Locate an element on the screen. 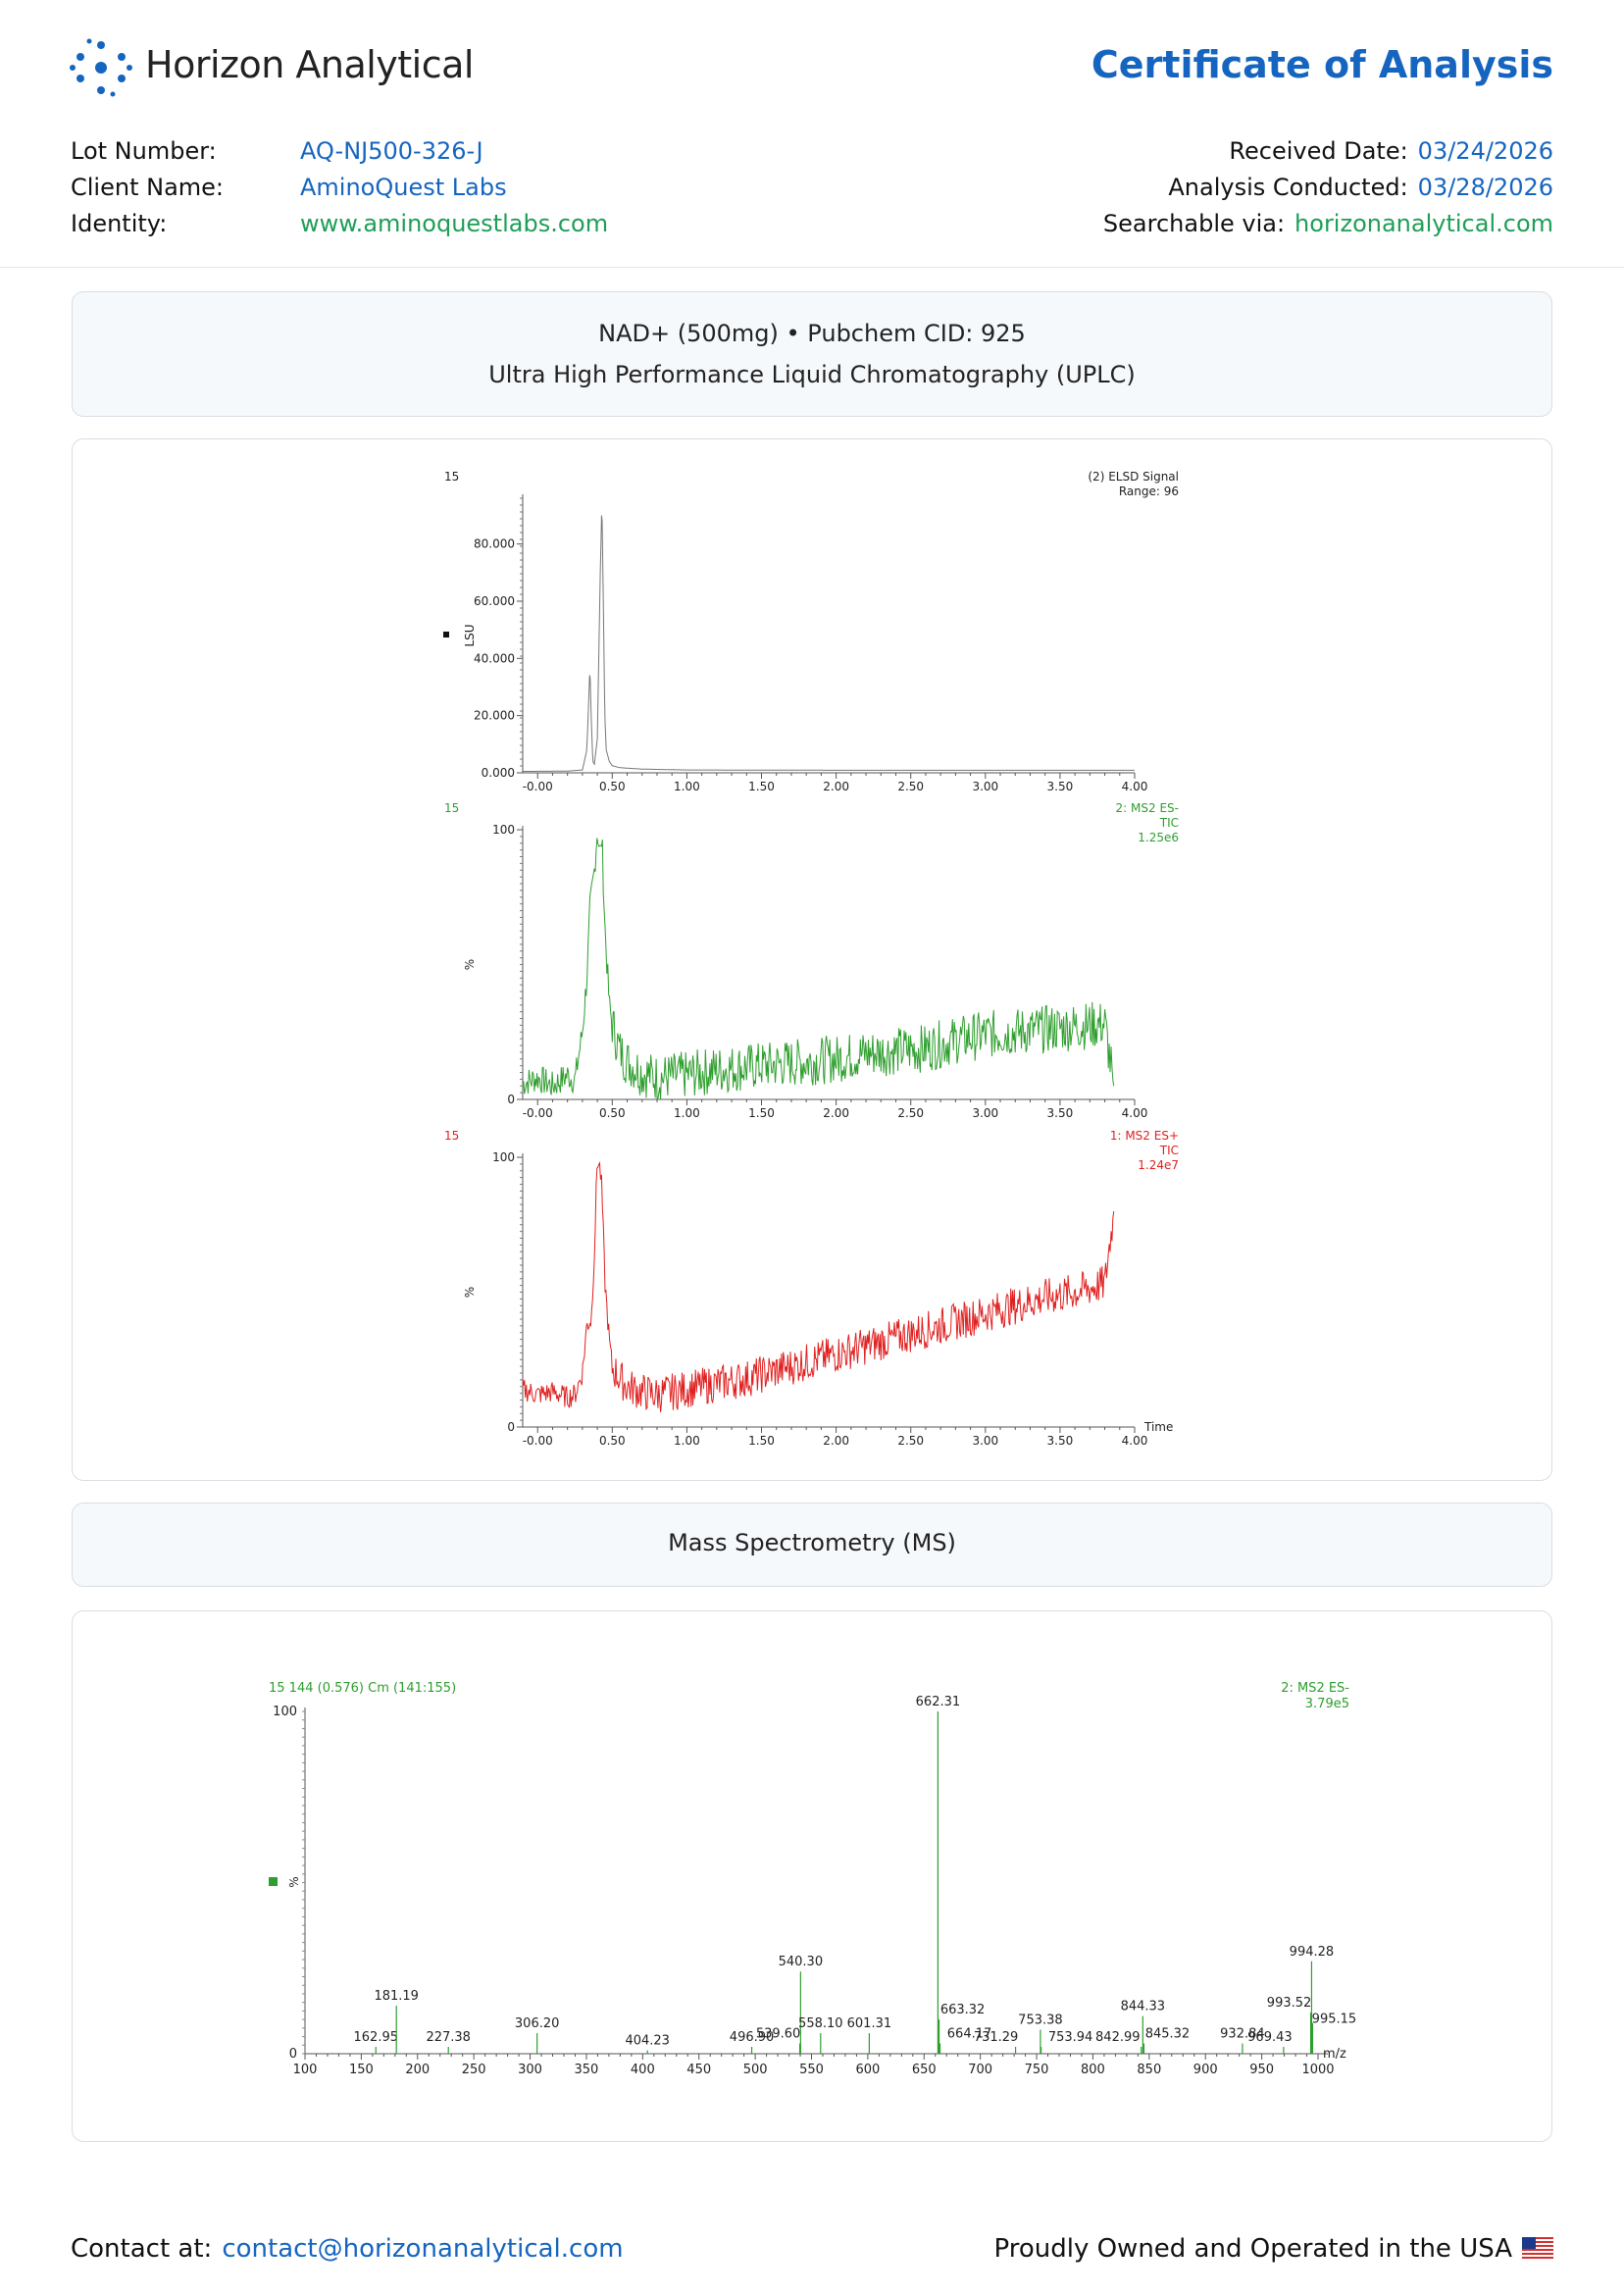 Image resolution: width=1624 pixels, height=2294 pixels. ms-y-tick-label: 0 is located at coordinates (293, 2054).